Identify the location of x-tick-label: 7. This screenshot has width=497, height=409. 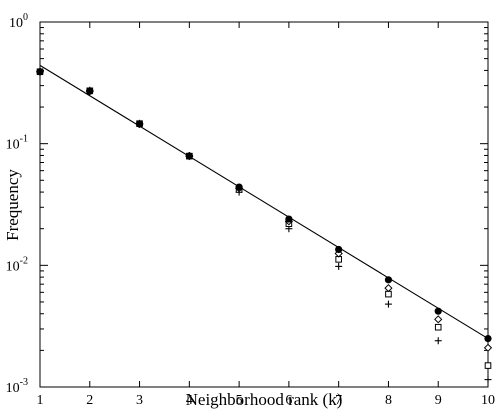
(338, 400).